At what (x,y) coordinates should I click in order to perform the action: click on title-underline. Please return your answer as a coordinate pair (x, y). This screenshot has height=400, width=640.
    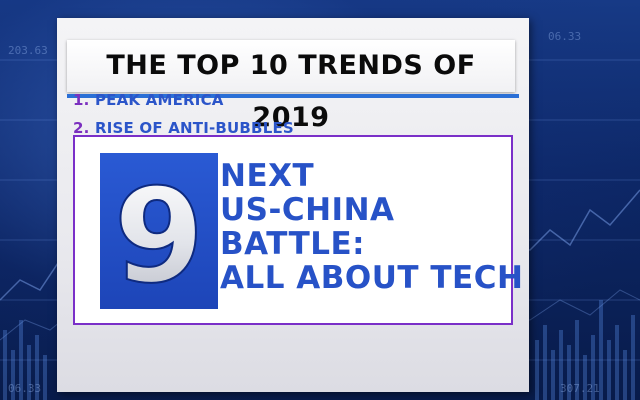
    Looking at the image, I should click on (293, 96).